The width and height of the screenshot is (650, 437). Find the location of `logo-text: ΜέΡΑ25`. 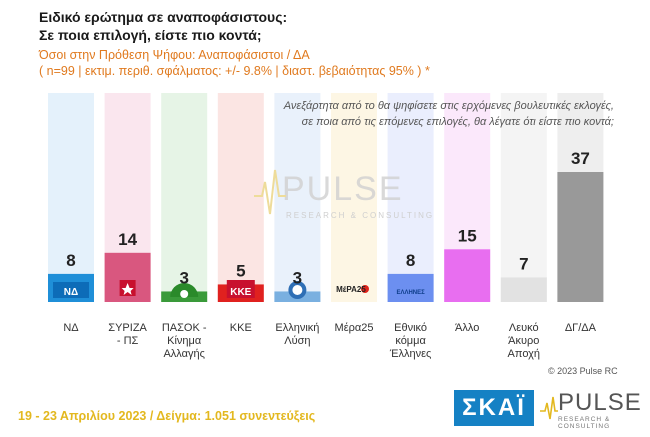

logo-text: ΜέΡΑ25 is located at coordinates (351, 289).